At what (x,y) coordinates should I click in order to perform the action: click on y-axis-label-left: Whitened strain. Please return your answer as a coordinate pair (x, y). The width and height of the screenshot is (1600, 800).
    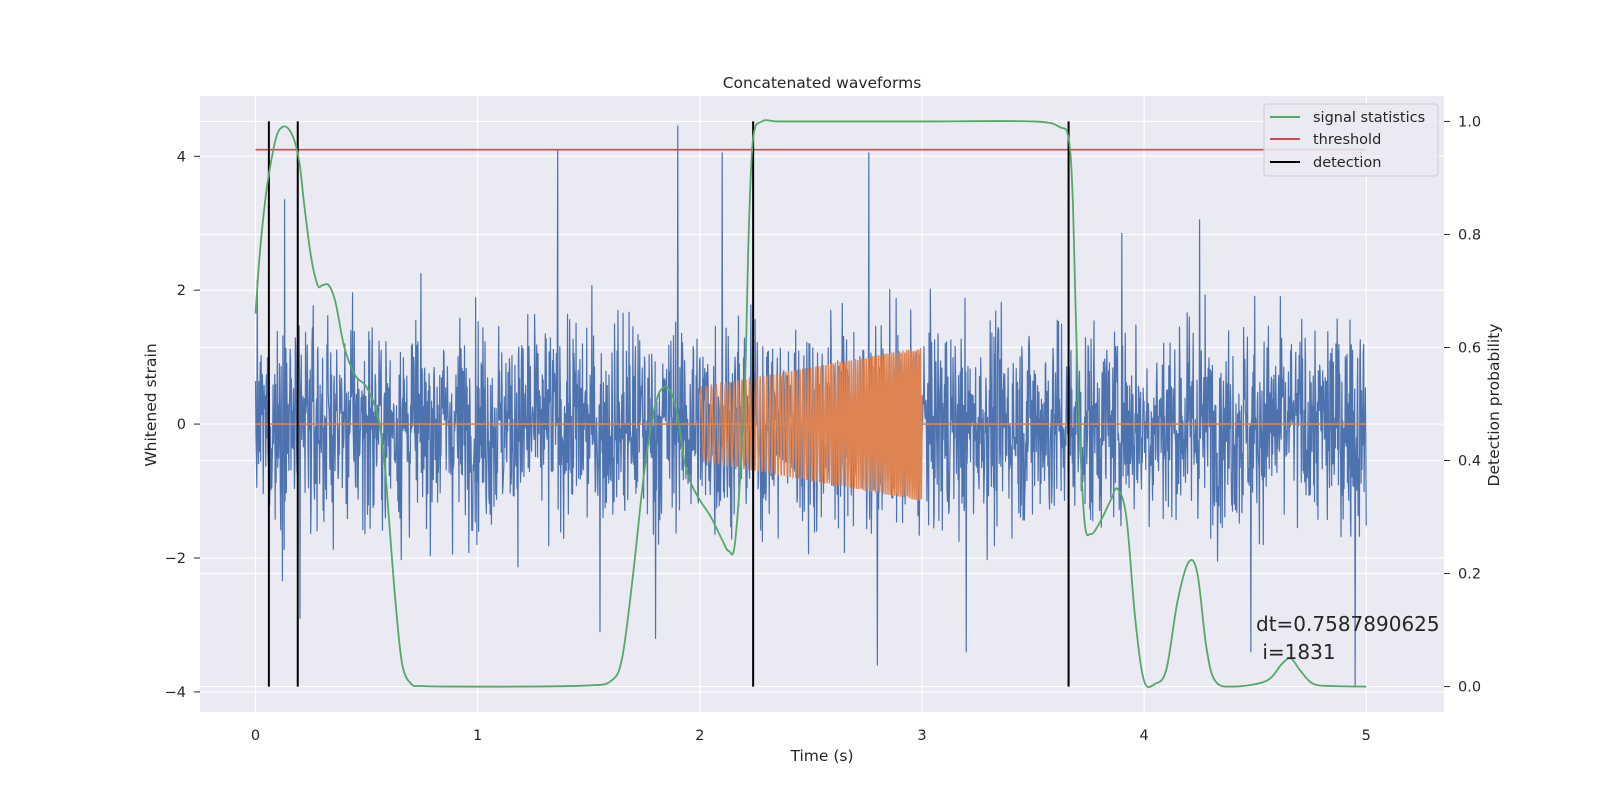
    Looking at the image, I should click on (151, 404).